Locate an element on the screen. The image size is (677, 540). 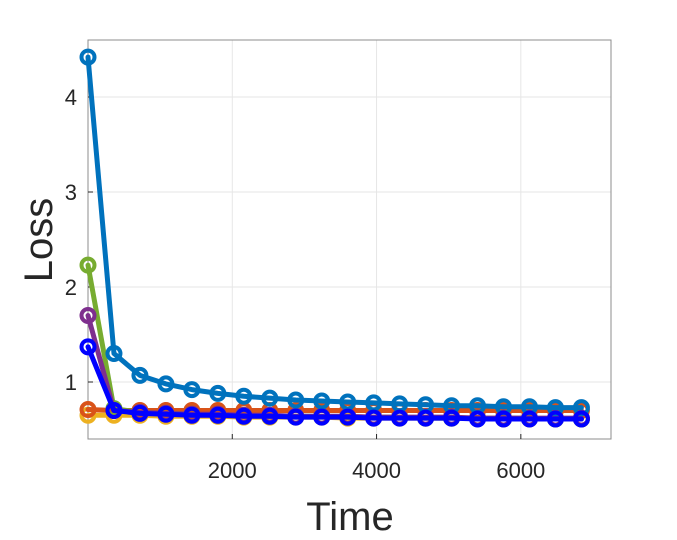
y-axis-label: Loss is located at coordinates (39, 240).